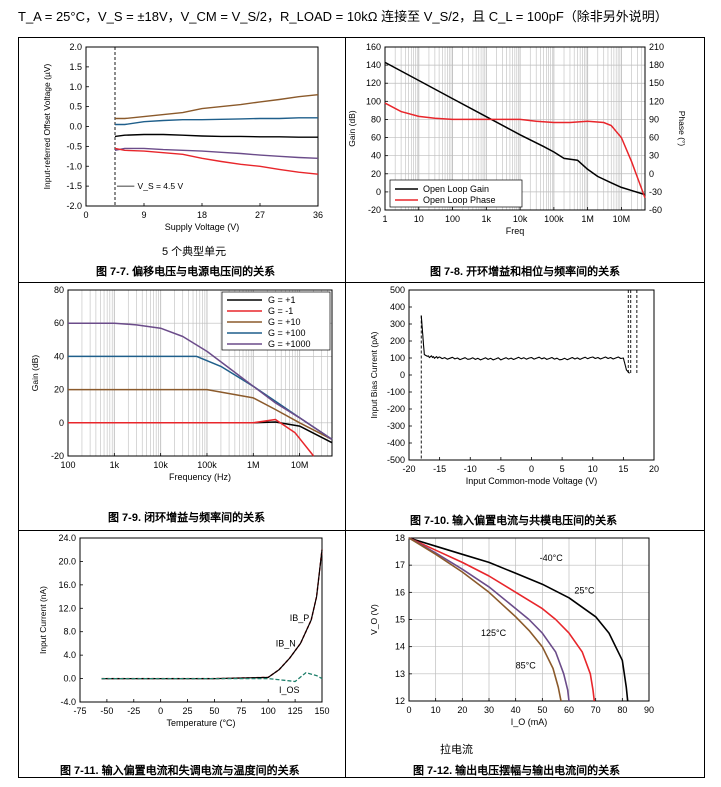 The height and width of the screenshot is (787, 721). I want to click on y-tick-label: 1.0, so click(75, 87).